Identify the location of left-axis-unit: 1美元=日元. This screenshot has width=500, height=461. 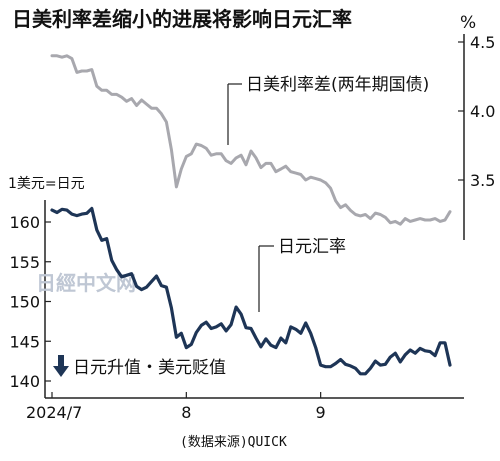
(46, 184).